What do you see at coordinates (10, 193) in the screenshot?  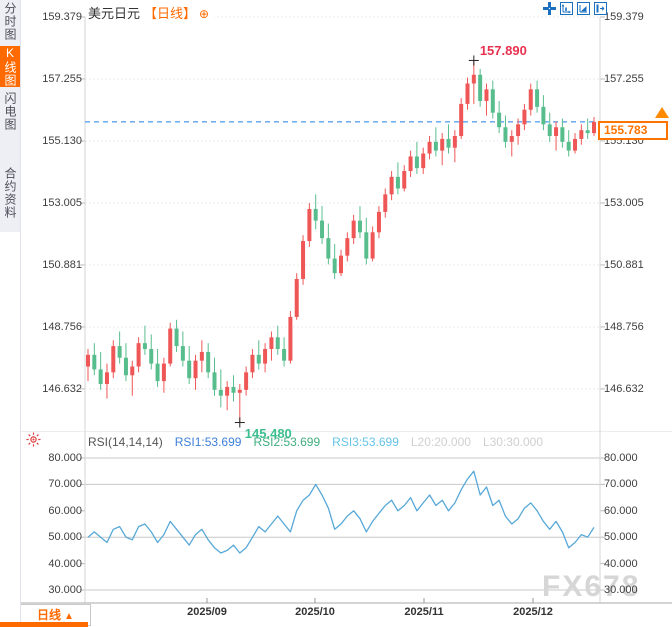 I see `sidebar-item-contract-info: 合约资料` at bounding box center [10, 193].